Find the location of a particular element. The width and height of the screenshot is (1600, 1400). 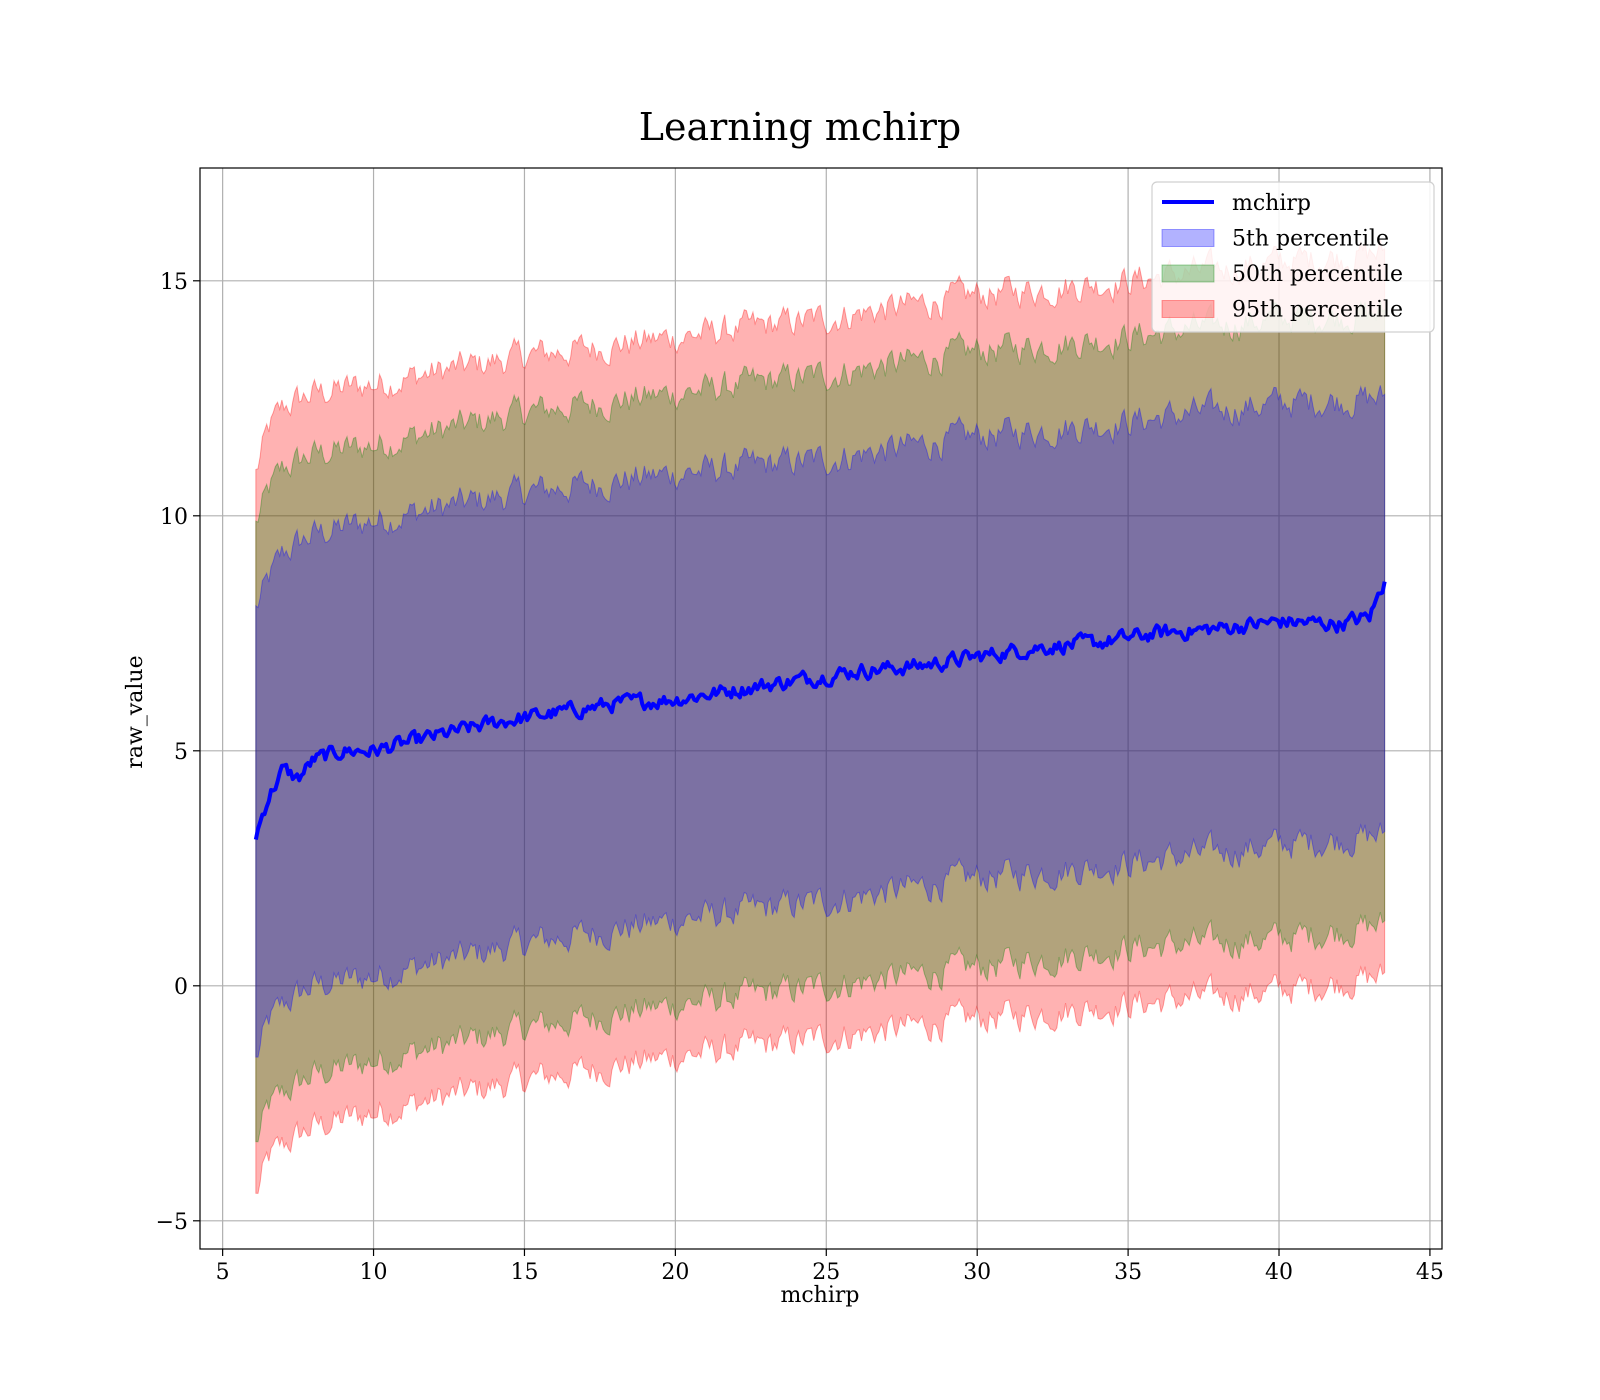

mchirp-series-line is located at coordinates (820, 710).